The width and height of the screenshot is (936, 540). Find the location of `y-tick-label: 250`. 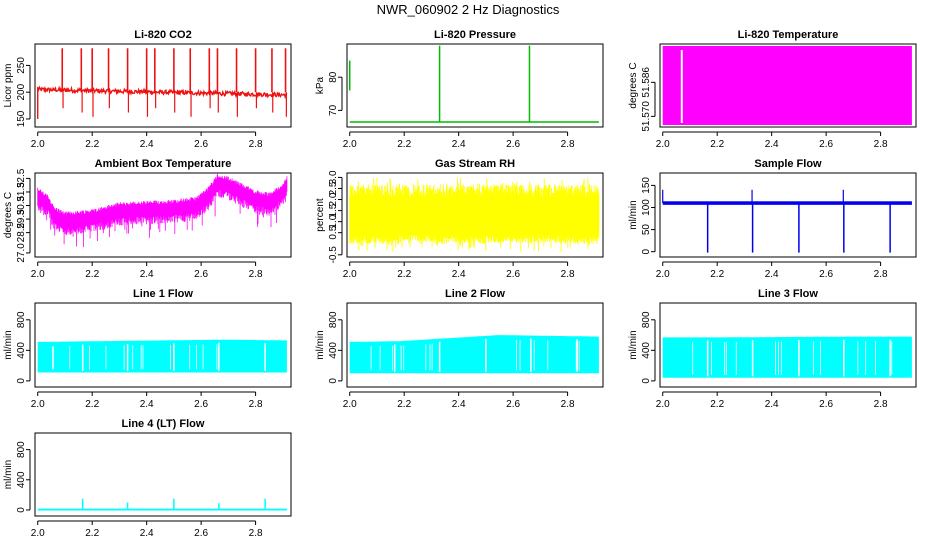

y-tick-label: 250 is located at coordinates (21, 65).